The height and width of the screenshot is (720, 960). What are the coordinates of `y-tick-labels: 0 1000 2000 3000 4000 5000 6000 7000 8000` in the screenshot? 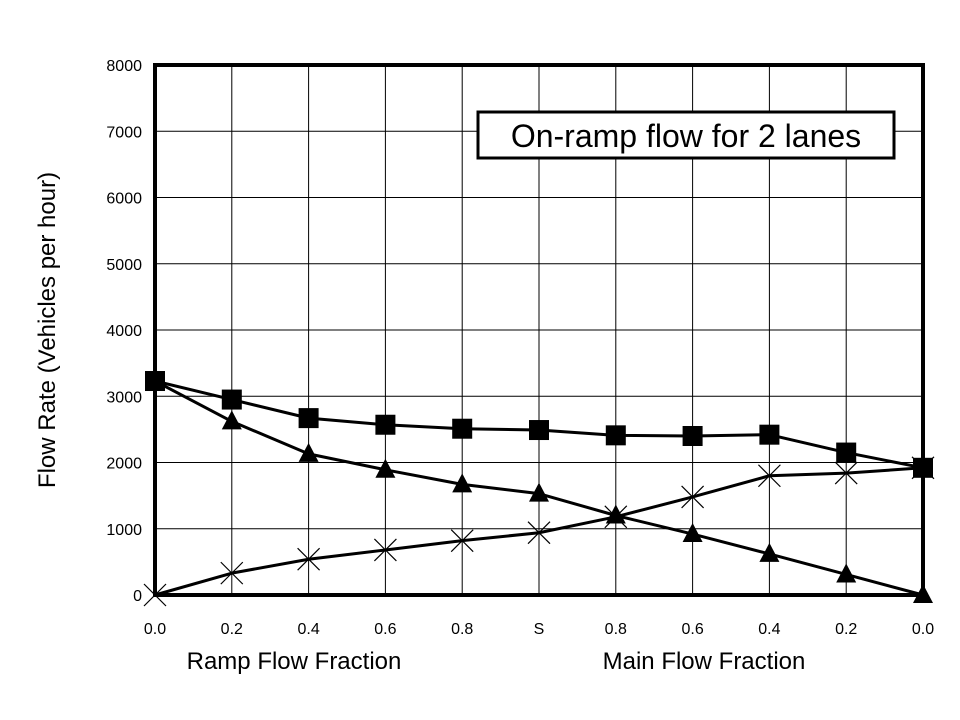 It's located at (124, 331).